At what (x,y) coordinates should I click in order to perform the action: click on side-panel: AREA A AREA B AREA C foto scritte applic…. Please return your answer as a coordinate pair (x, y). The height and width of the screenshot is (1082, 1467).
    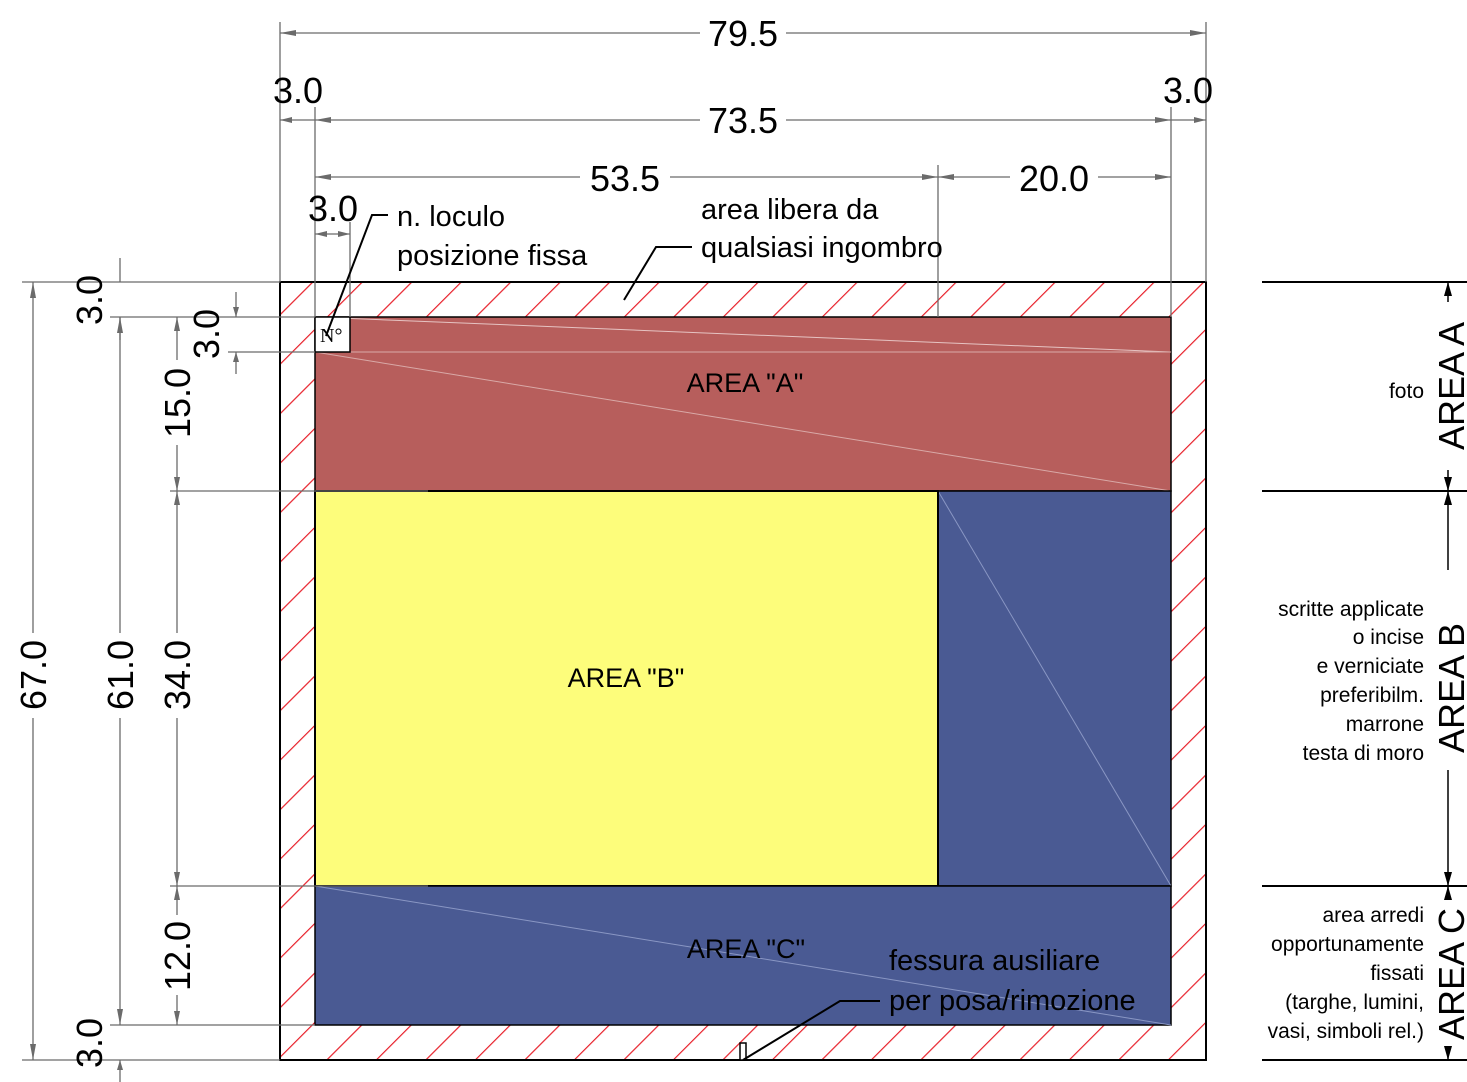
    Looking at the image, I should click on (1364, 671).